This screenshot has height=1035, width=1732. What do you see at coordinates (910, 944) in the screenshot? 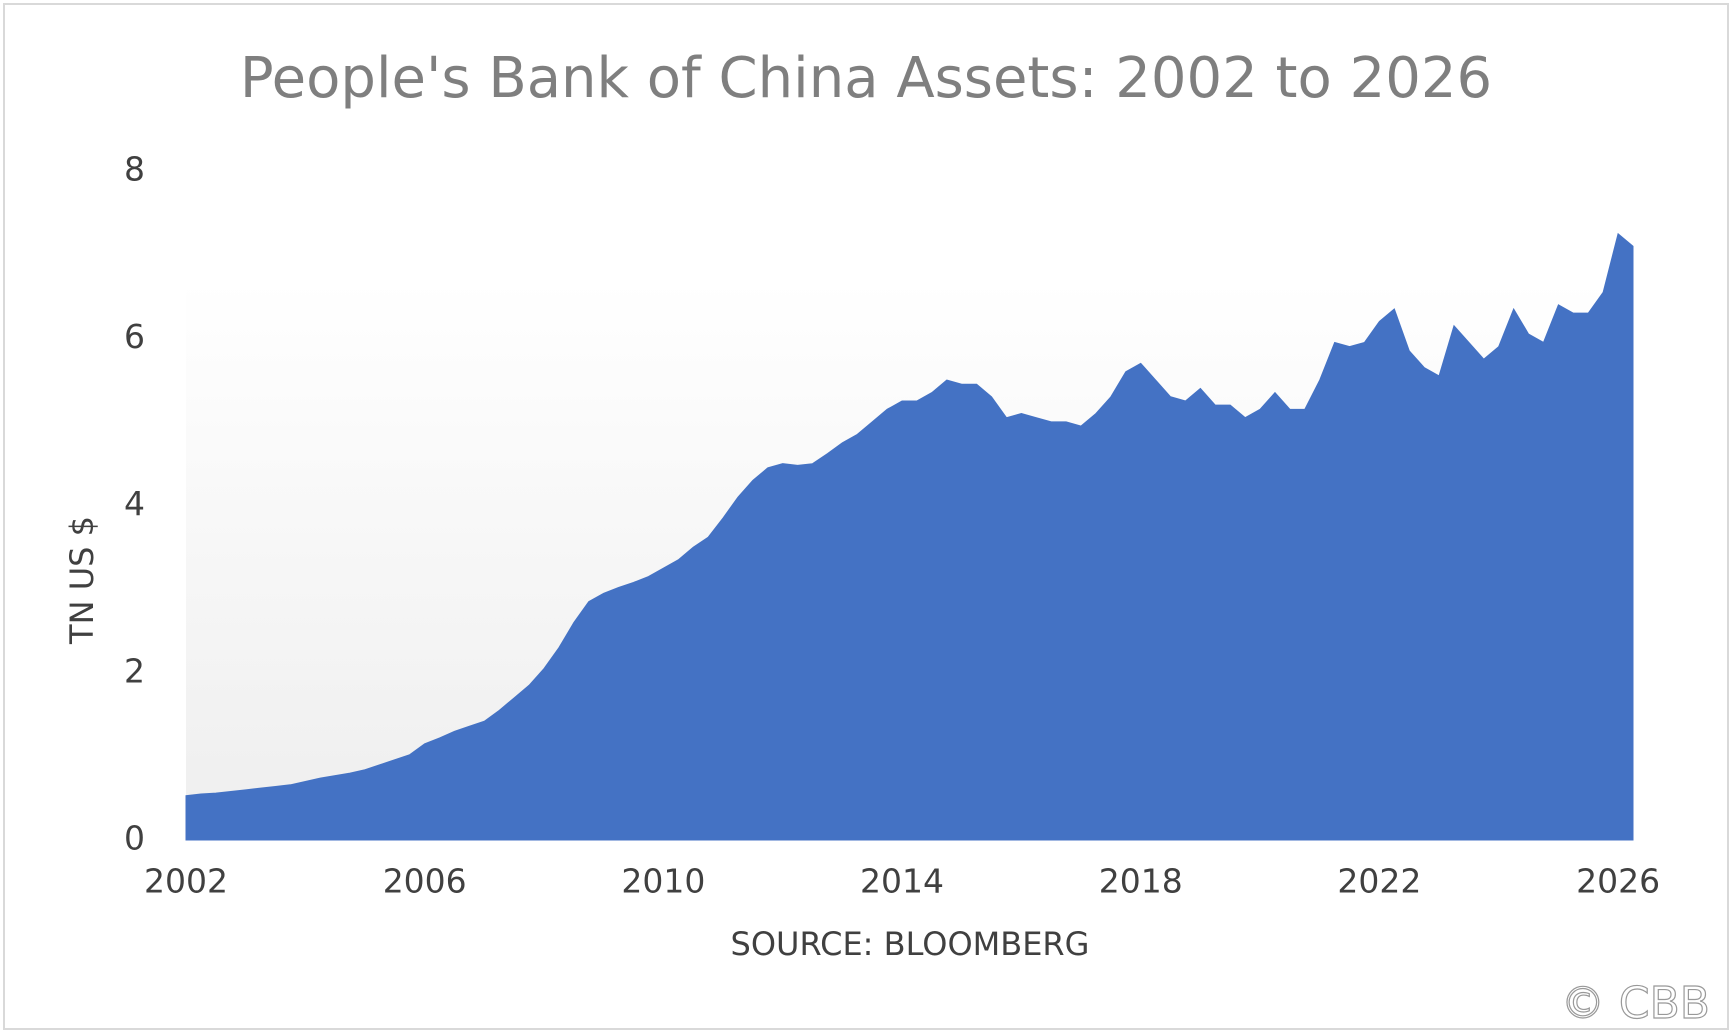
I see `x-axis-label: SOURCE: BLOOMBERG` at bounding box center [910, 944].